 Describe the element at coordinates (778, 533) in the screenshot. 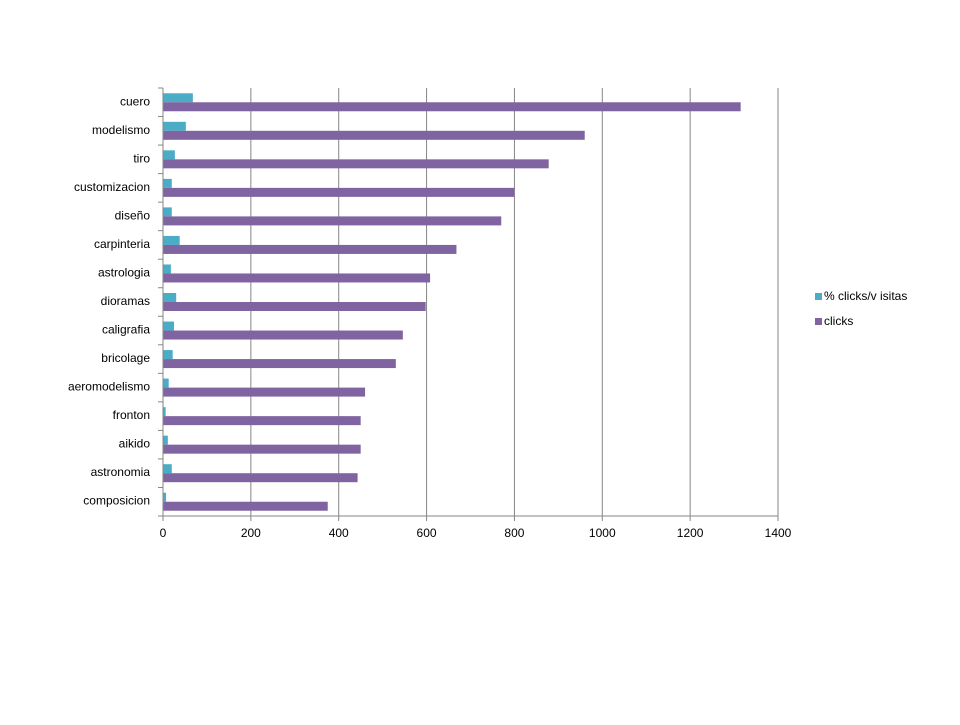

I see `x-tick-label: 1400` at that location.